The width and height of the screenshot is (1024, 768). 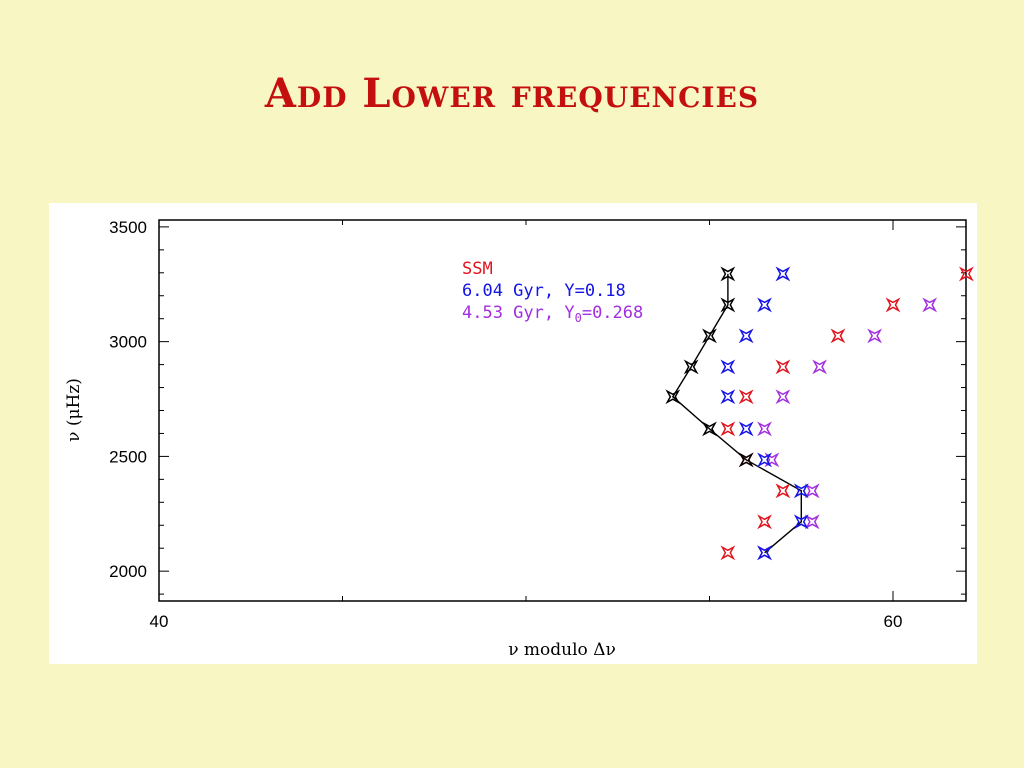 What do you see at coordinates (562, 650) in the screenshot?
I see `x-axis-title: ν modulo Δν` at bounding box center [562, 650].